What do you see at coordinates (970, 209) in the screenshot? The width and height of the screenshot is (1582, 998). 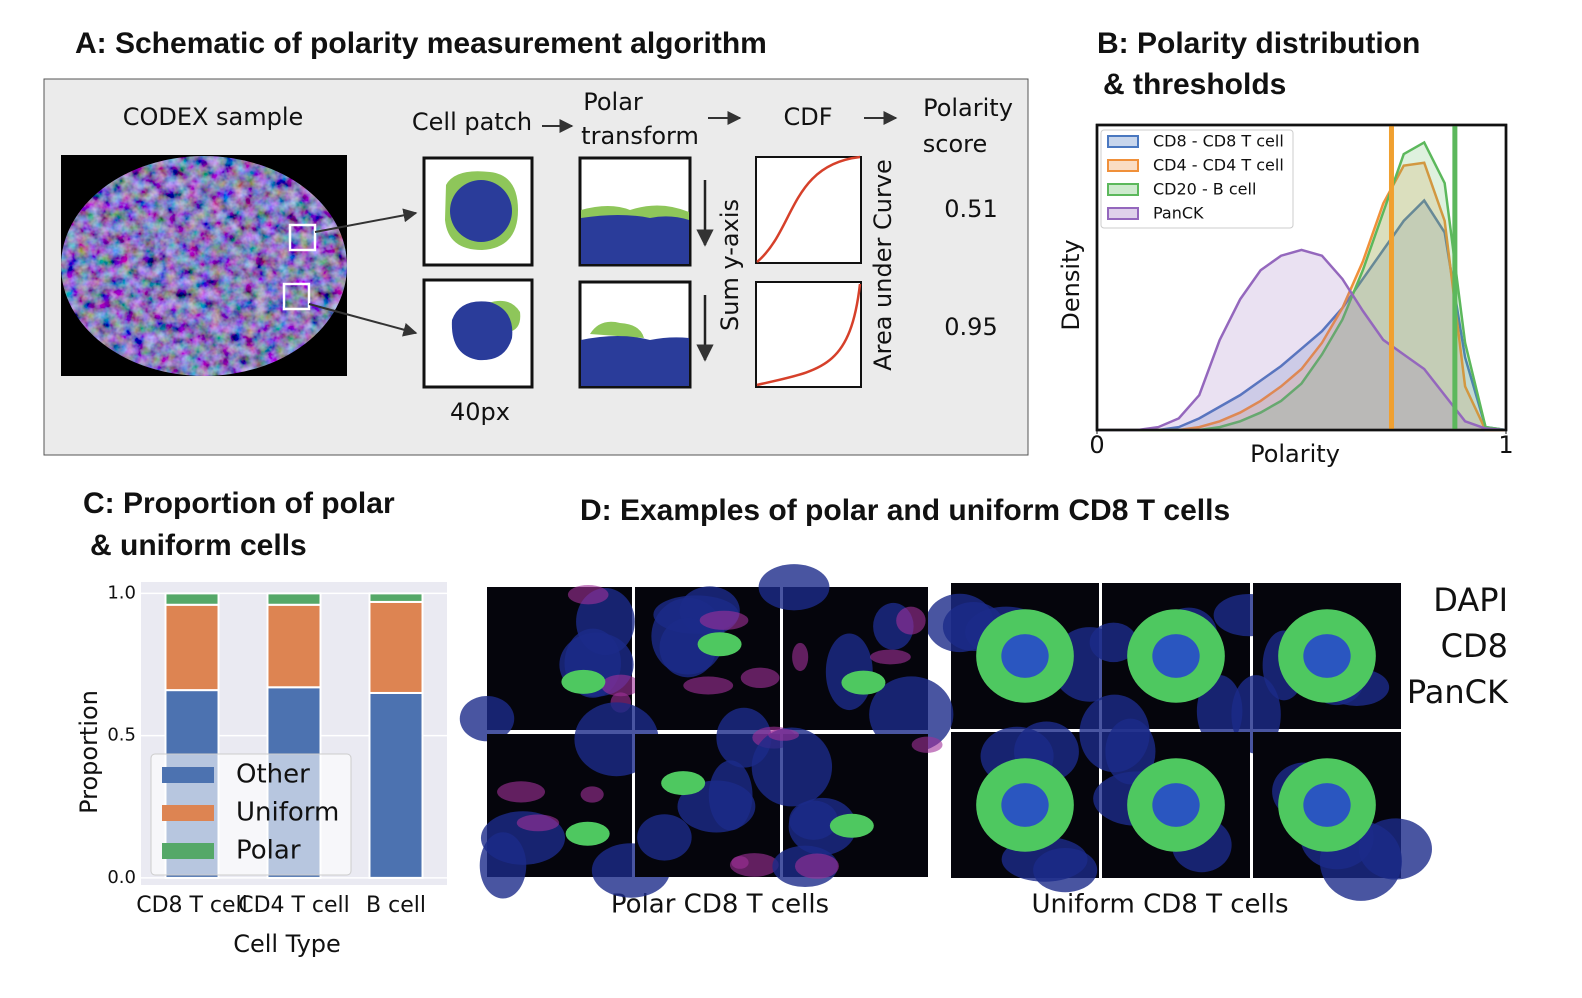 I see `score: 0.51` at bounding box center [970, 209].